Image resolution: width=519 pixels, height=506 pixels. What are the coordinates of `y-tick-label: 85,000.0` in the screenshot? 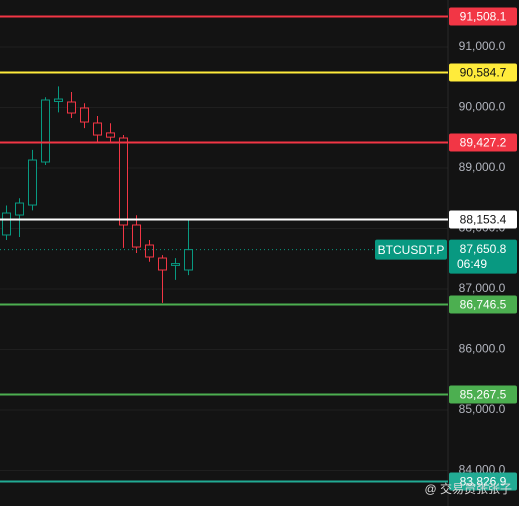 It's located at (482, 409).